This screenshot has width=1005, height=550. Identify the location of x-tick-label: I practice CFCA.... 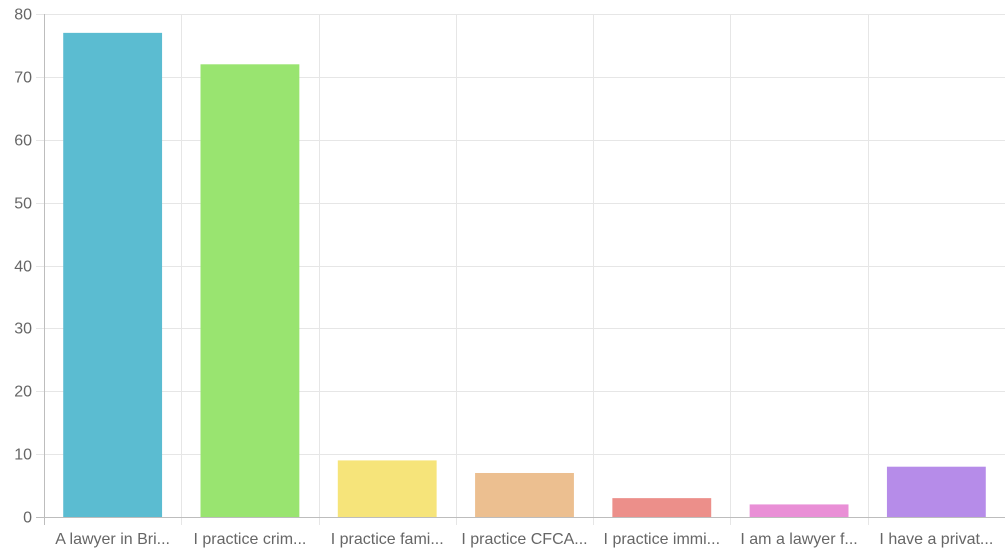
(524, 539).